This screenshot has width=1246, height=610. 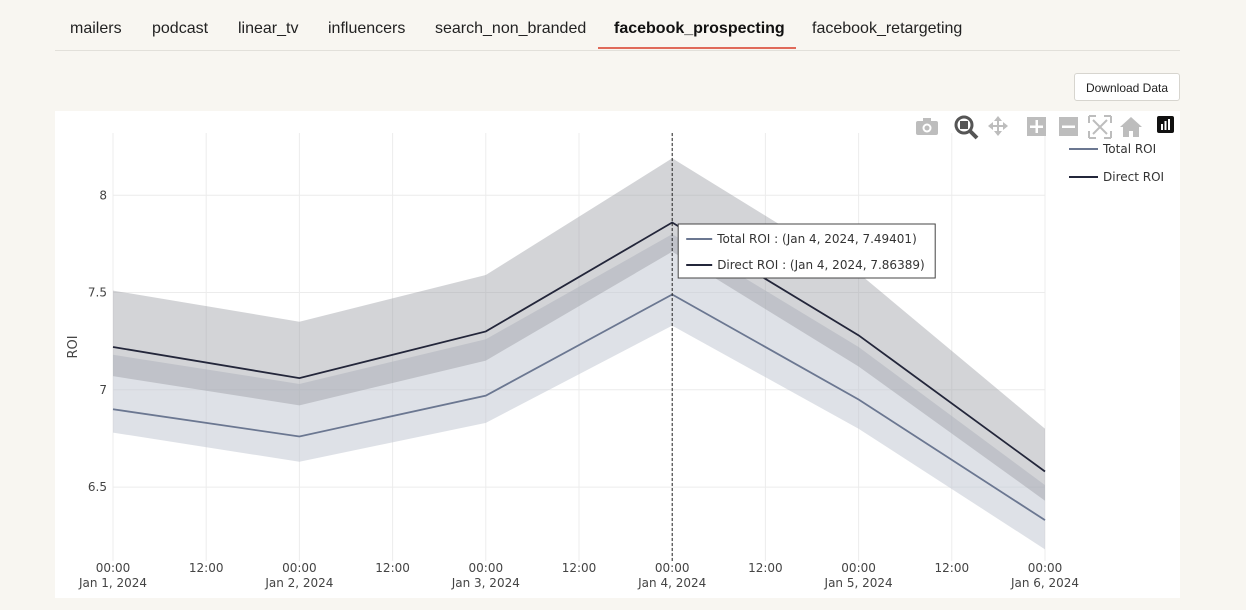 What do you see at coordinates (112, 583) in the screenshot?
I see `x-tick-date-label: Jan 1, 2024` at bounding box center [112, 583].